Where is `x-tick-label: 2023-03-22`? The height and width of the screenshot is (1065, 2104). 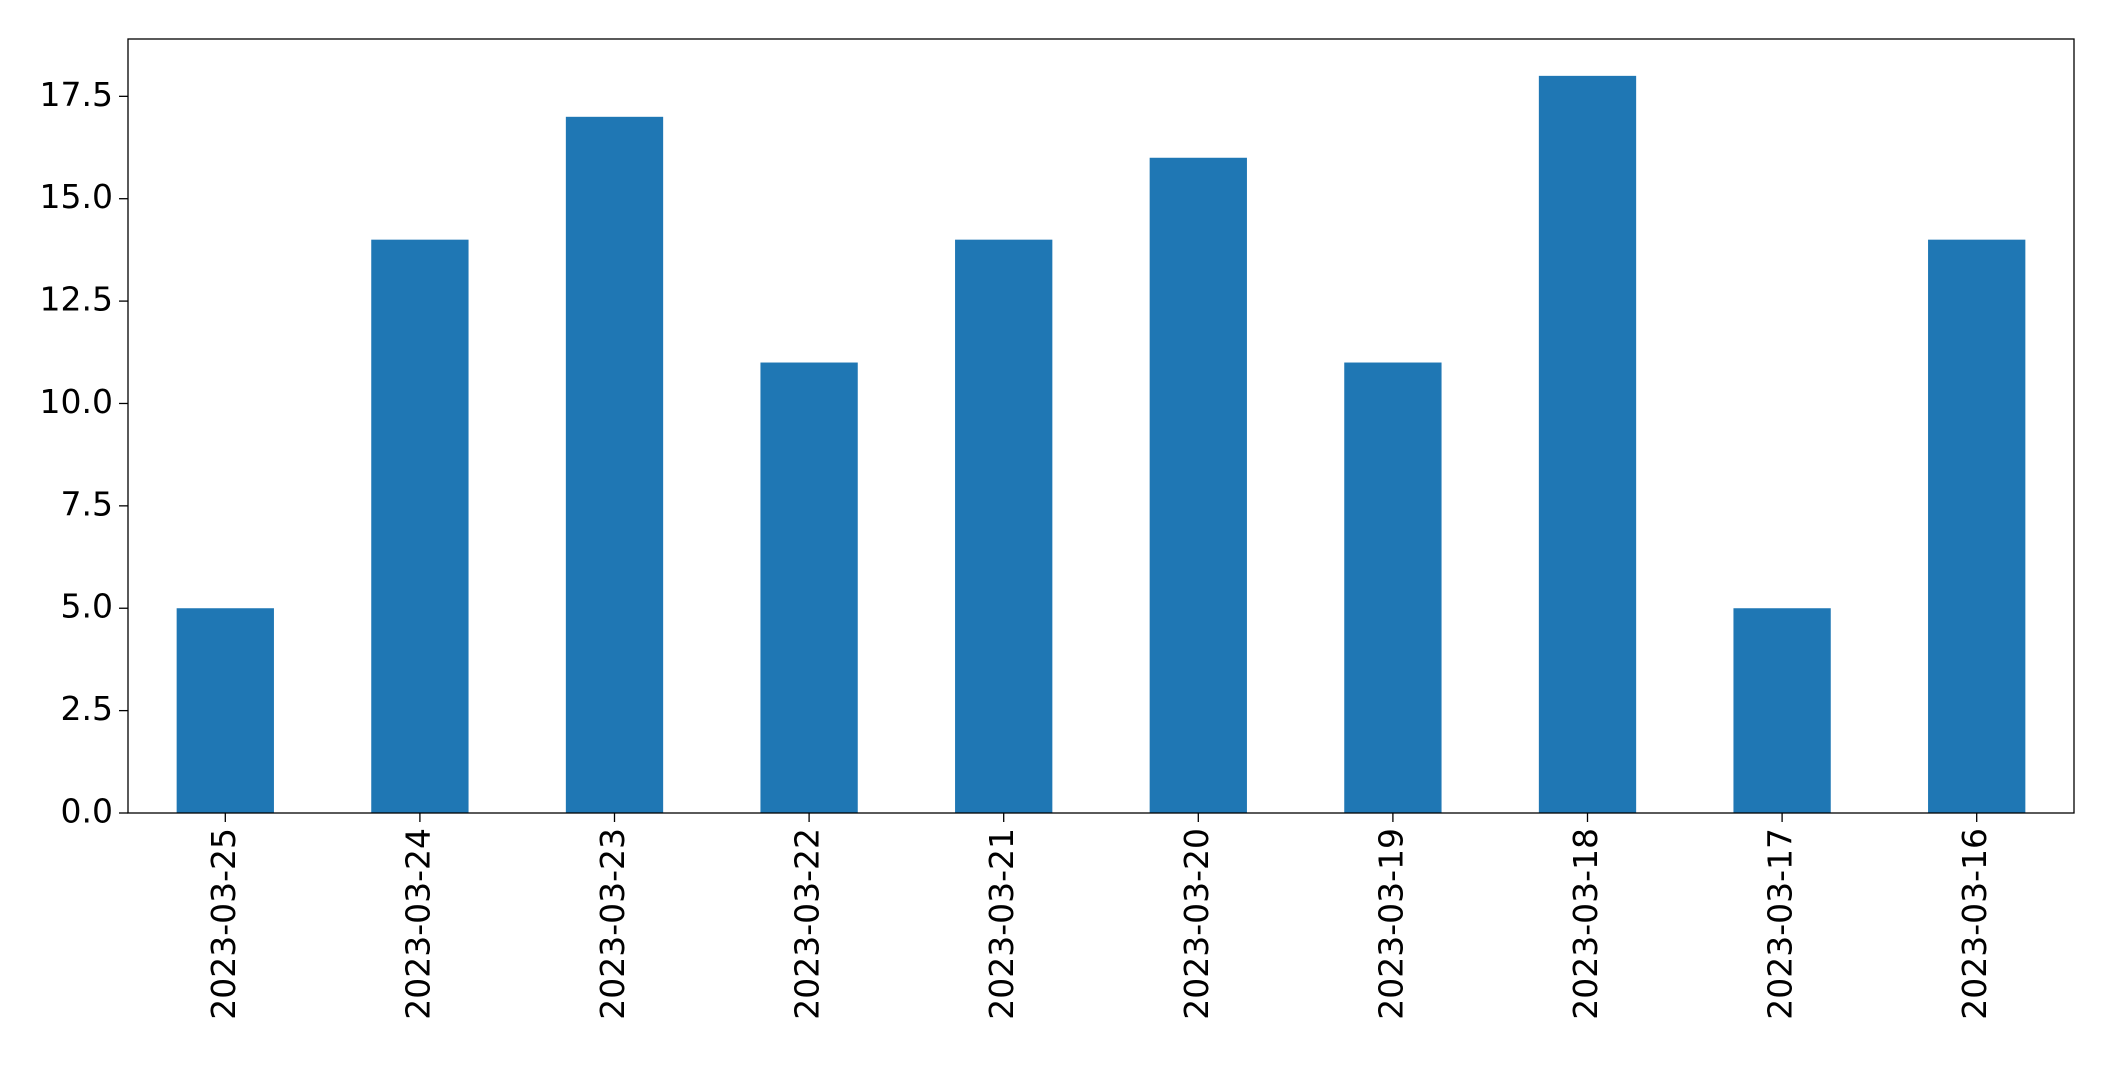 x-tick-label: 2023-03-22 is located at coordinates (807, 924).